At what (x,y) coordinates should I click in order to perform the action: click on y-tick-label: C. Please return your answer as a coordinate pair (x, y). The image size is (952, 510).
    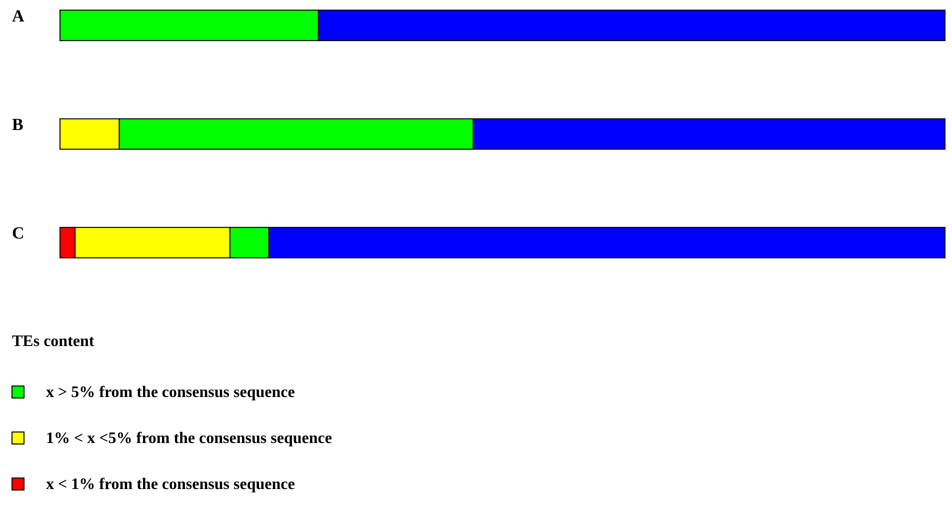
    Looking at the image, I should click on (18, 233).